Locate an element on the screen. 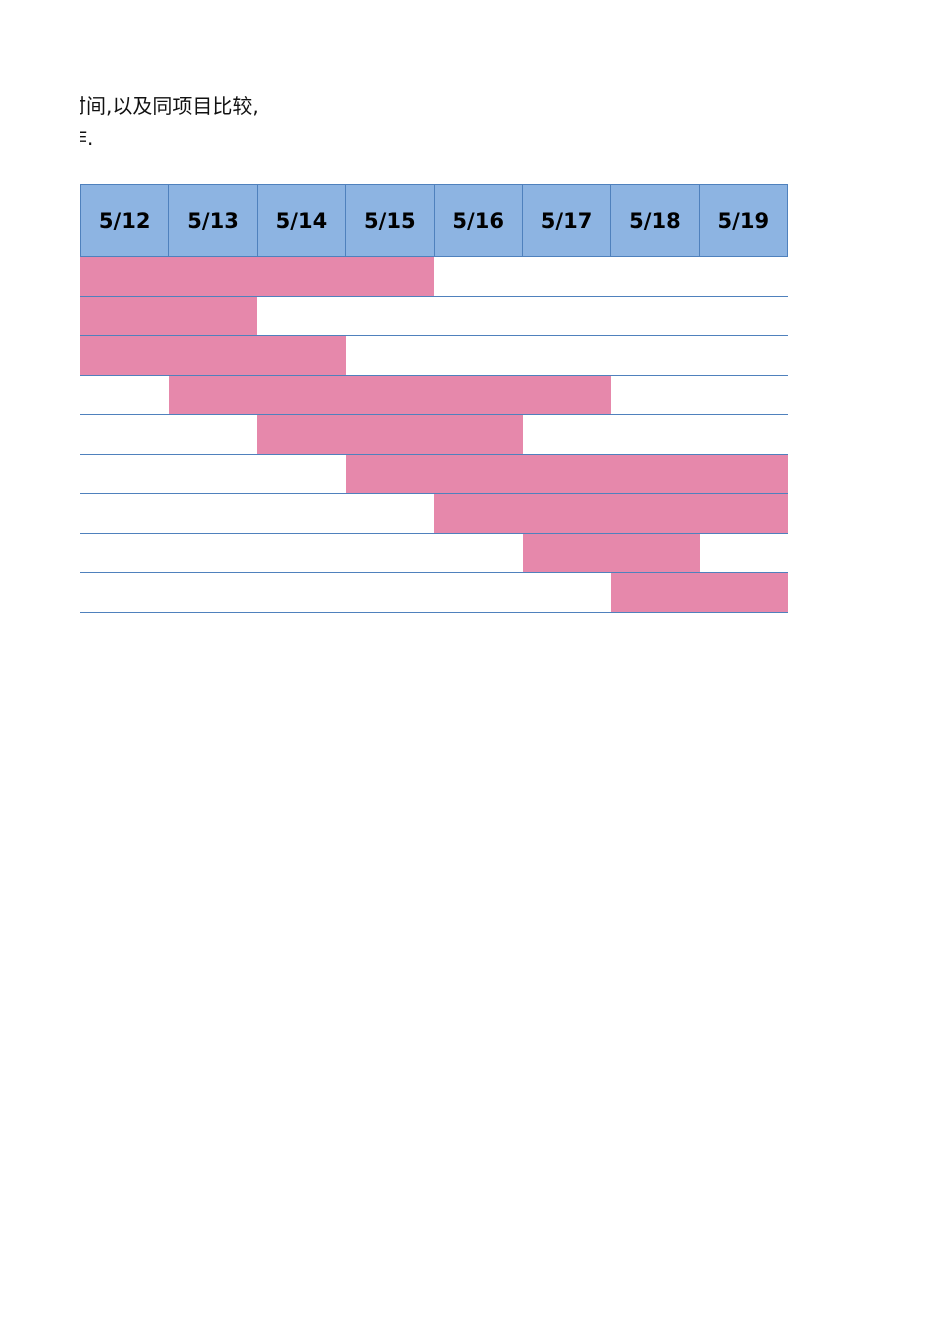 The width and height of the screenshot is (950, 1344). date-header-cell: 5/18 is located at coordinates (655, 220).